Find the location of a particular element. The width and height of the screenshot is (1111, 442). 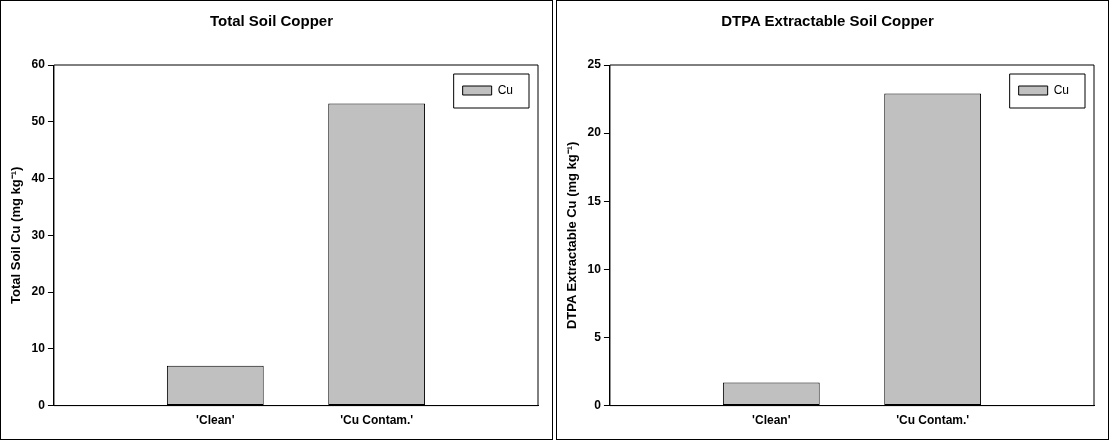

chart-title: Total Soil Copper is located at coordinates (271, 21).